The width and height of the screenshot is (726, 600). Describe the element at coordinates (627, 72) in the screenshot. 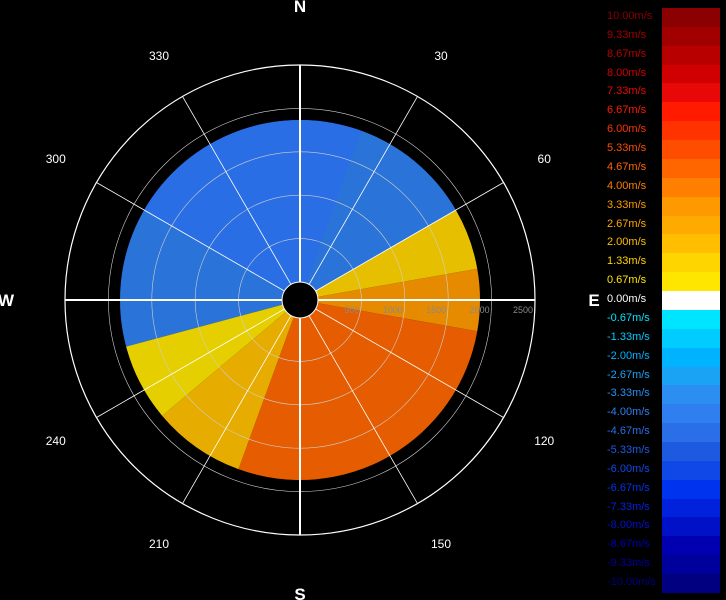

I see `legend-label: 8.00m/s` at that location.